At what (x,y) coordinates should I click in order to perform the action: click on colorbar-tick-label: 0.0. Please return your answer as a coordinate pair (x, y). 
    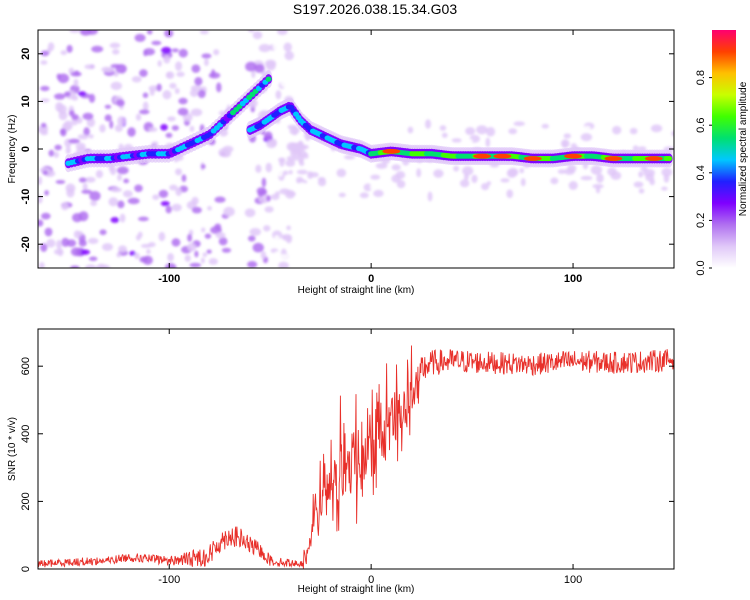
    Looking at the image, I should click on (701, 267).